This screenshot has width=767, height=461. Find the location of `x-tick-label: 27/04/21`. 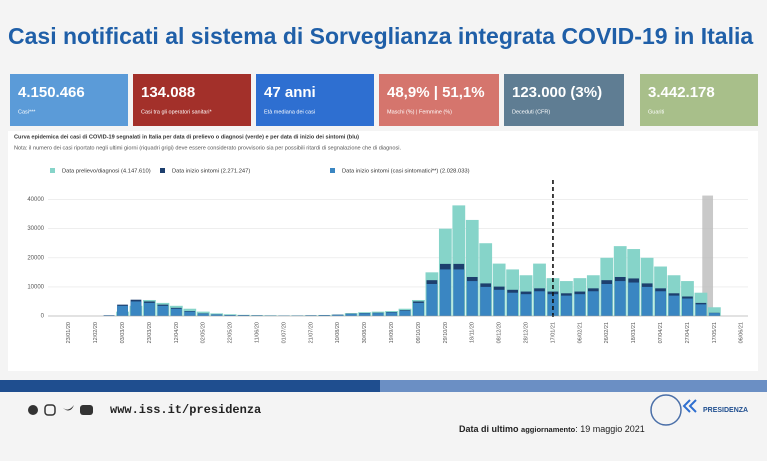

x-tick-label: 27/04/21 is located at coordinates (688, 332).